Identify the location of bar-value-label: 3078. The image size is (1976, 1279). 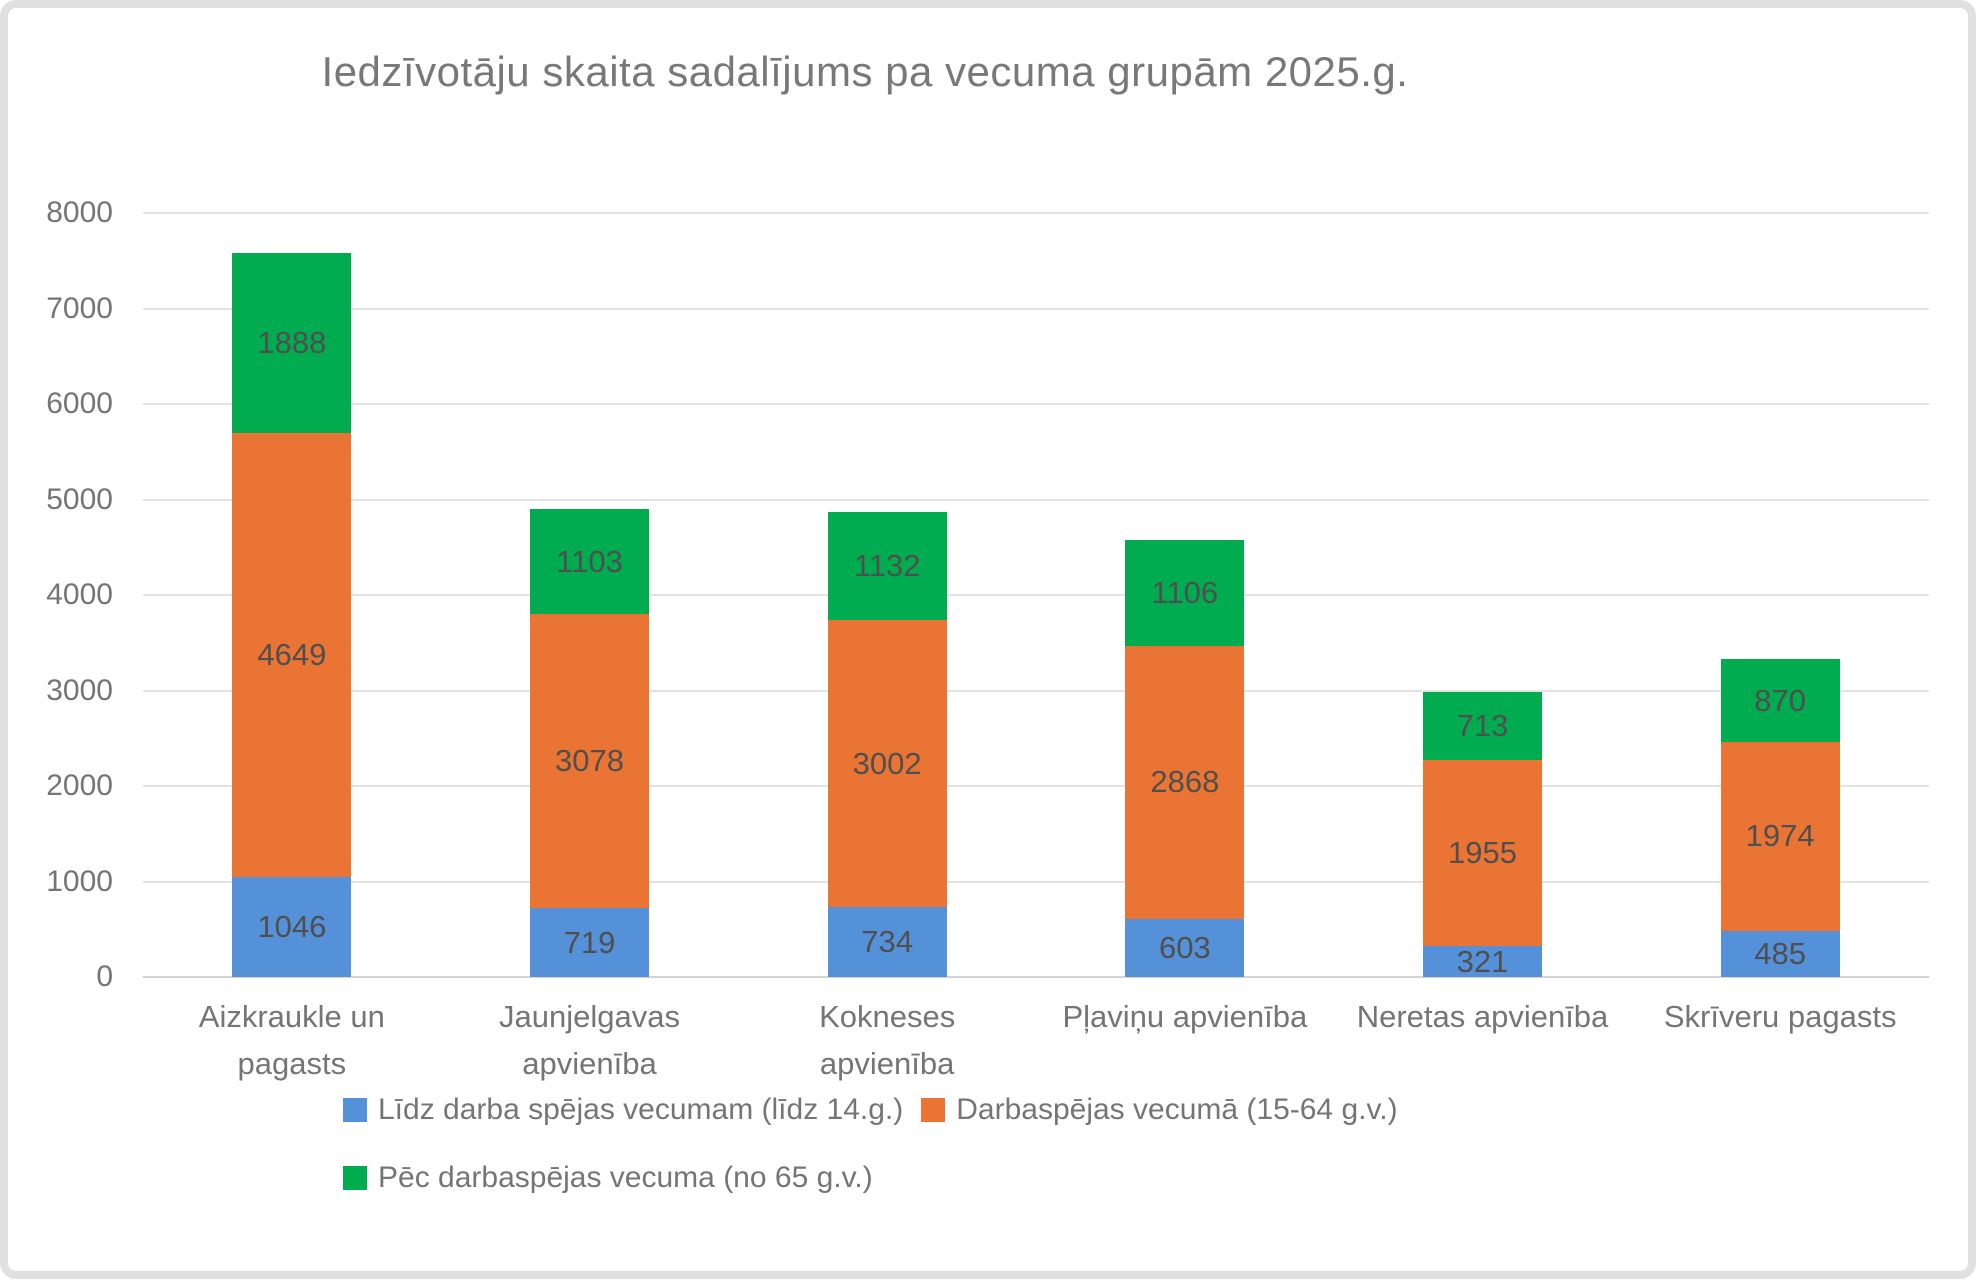
(589, 761).